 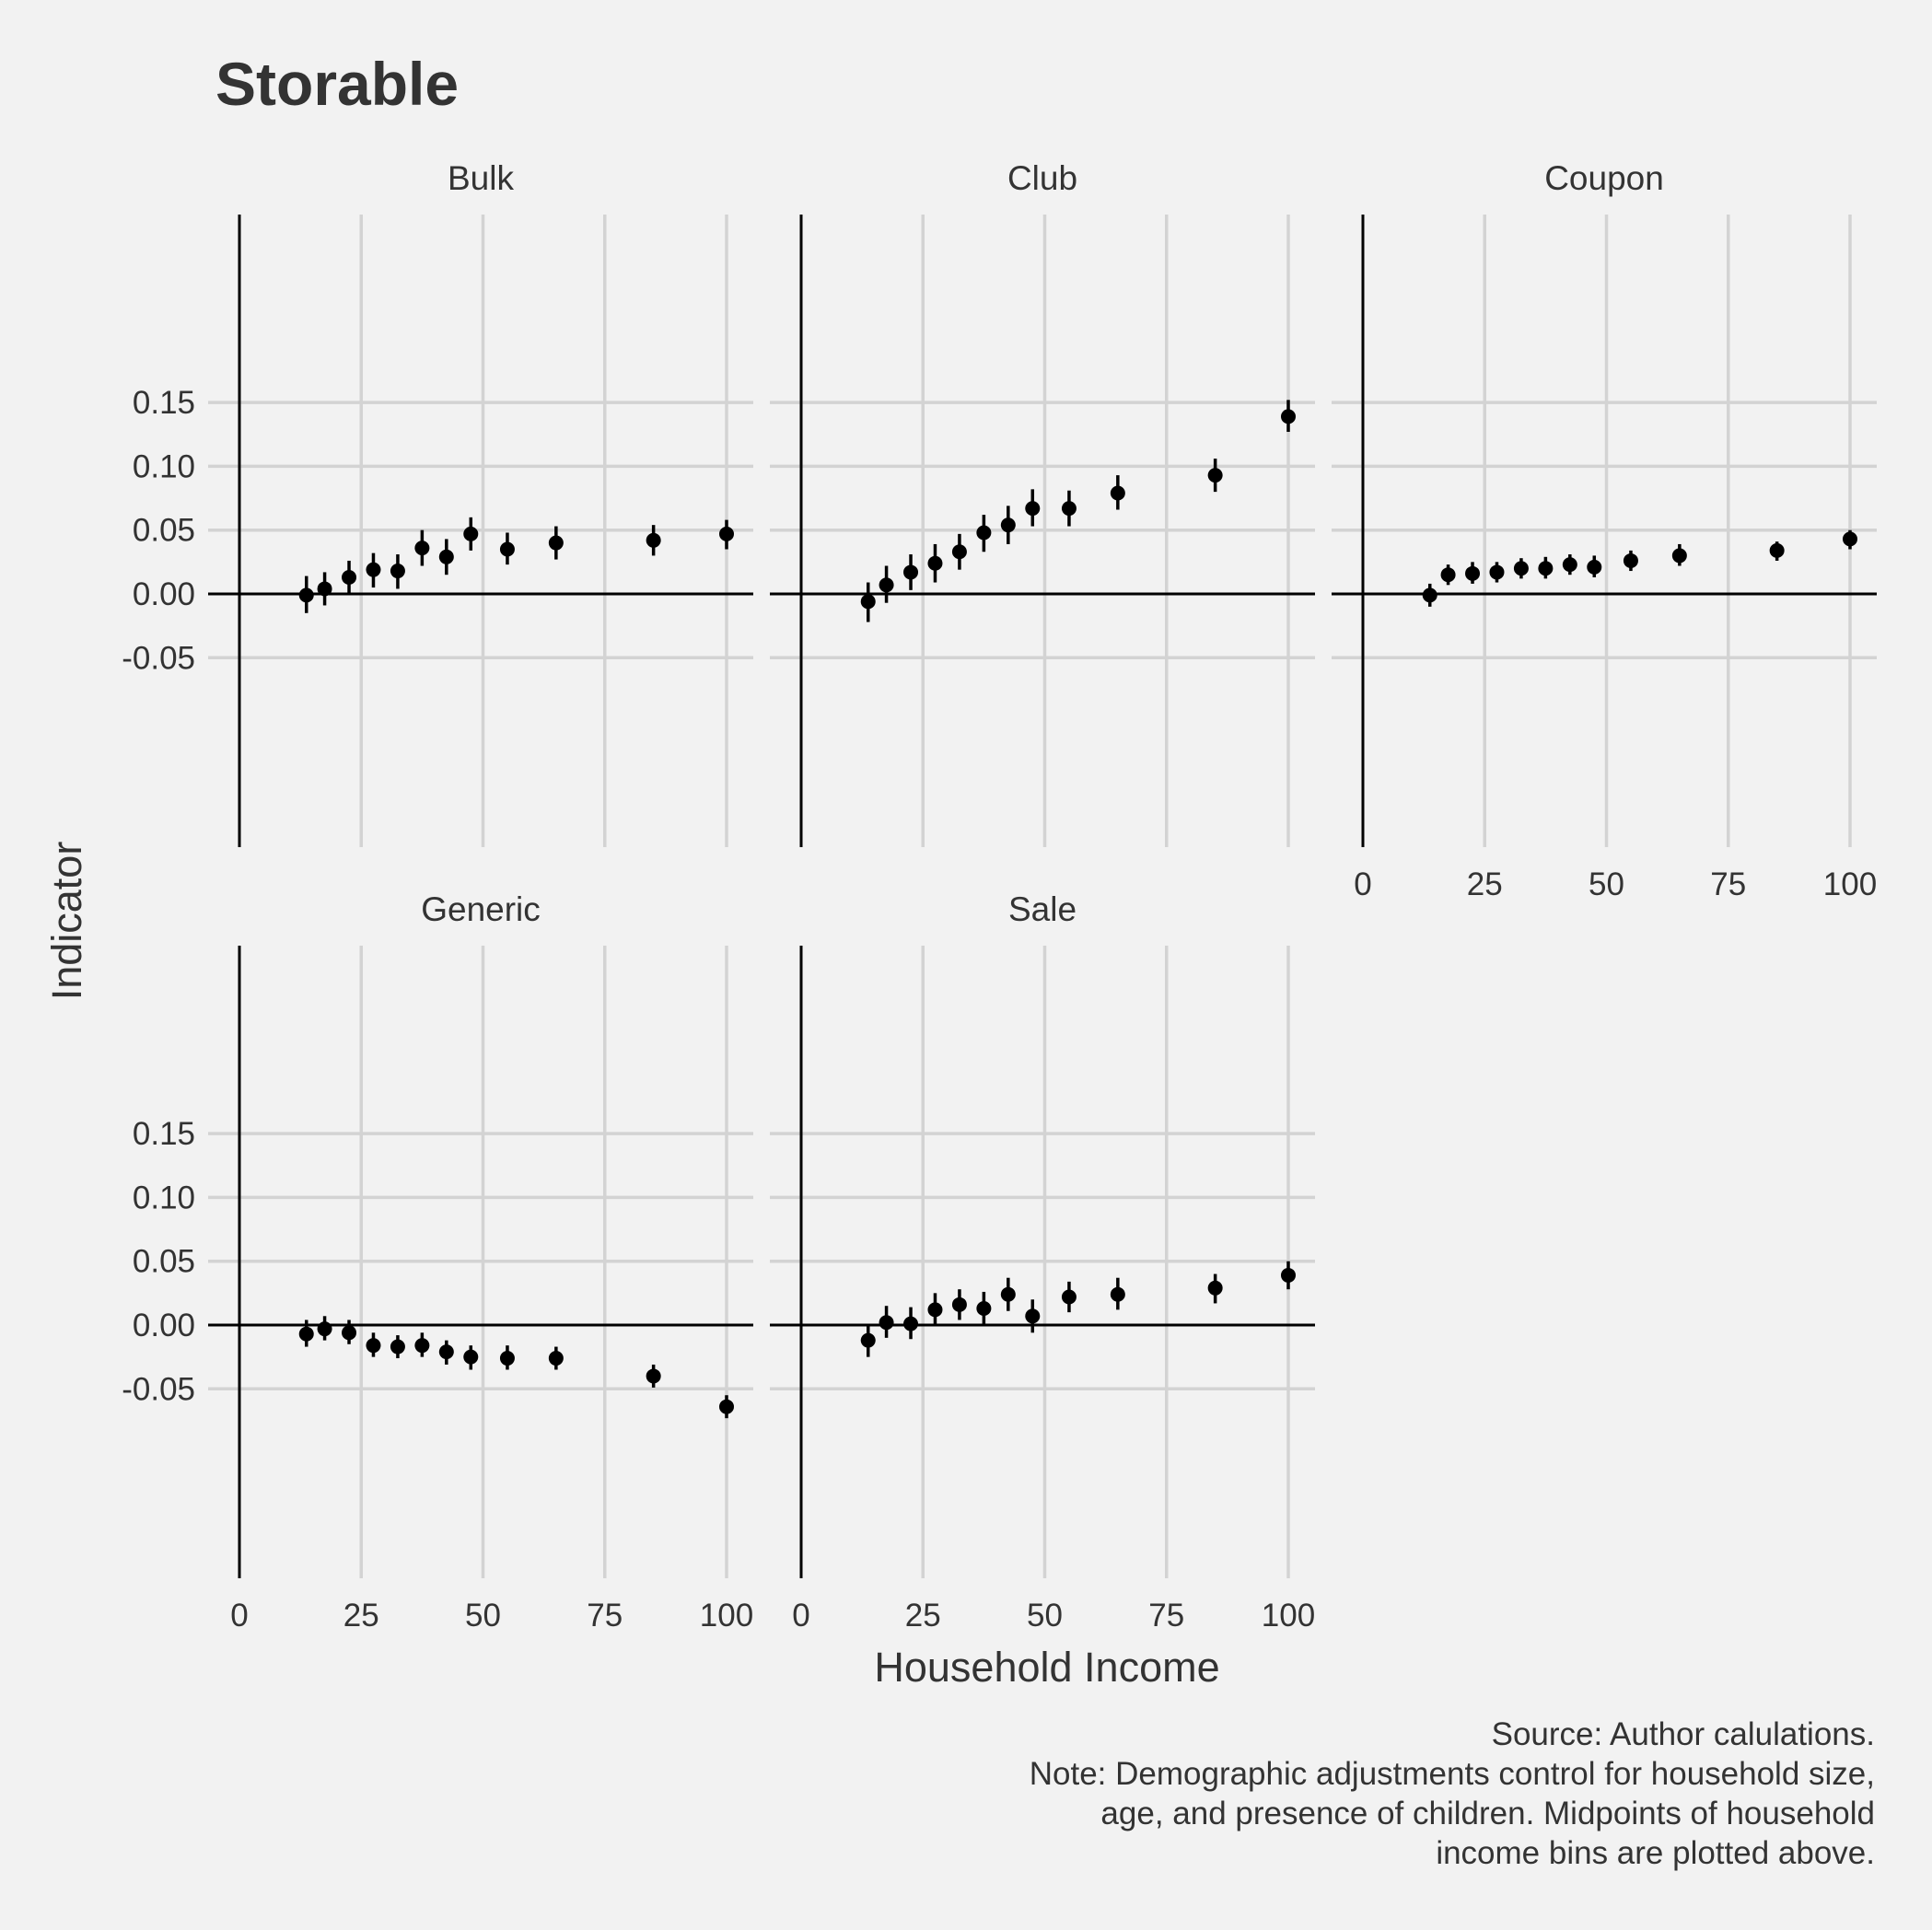 What do you see at coordinates (1046, 1667) in the screenshot?
I see `x-axis-title: Household Income` at bounding box center [1046, 1667].